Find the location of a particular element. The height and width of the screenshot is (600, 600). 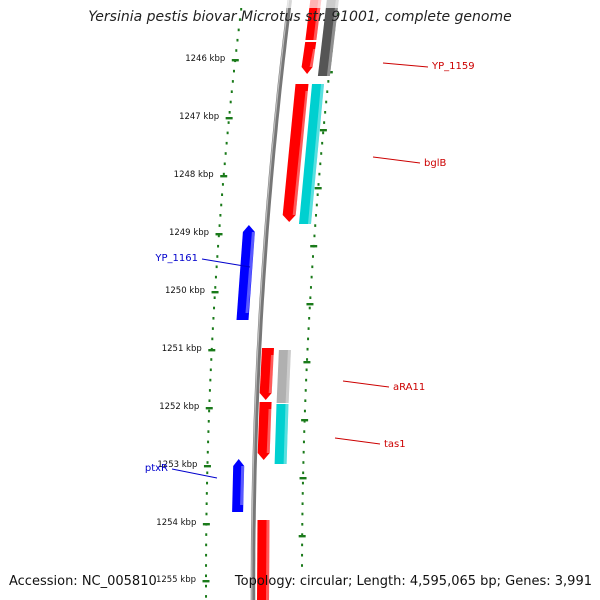

feature-bglb-red is located at coordinates (295, 153).